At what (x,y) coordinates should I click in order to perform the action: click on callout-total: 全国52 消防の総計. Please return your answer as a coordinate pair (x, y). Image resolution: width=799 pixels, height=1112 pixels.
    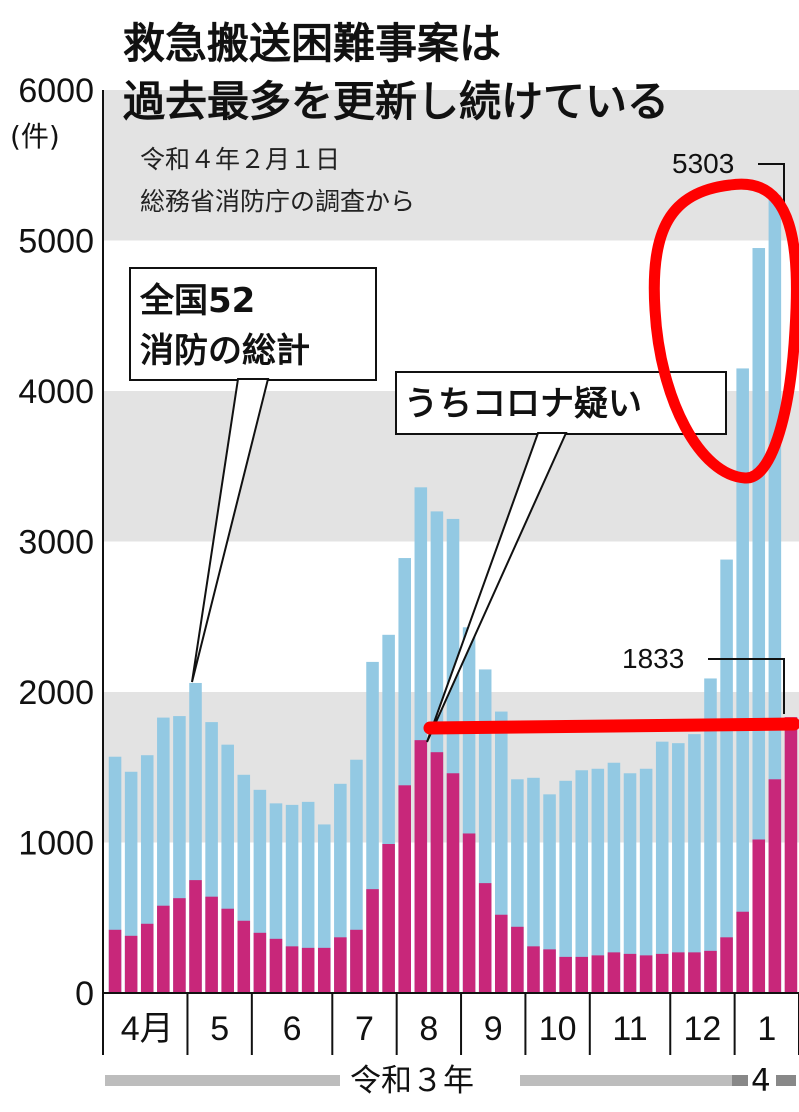
    Looking at the image, I should click on (253, 475).